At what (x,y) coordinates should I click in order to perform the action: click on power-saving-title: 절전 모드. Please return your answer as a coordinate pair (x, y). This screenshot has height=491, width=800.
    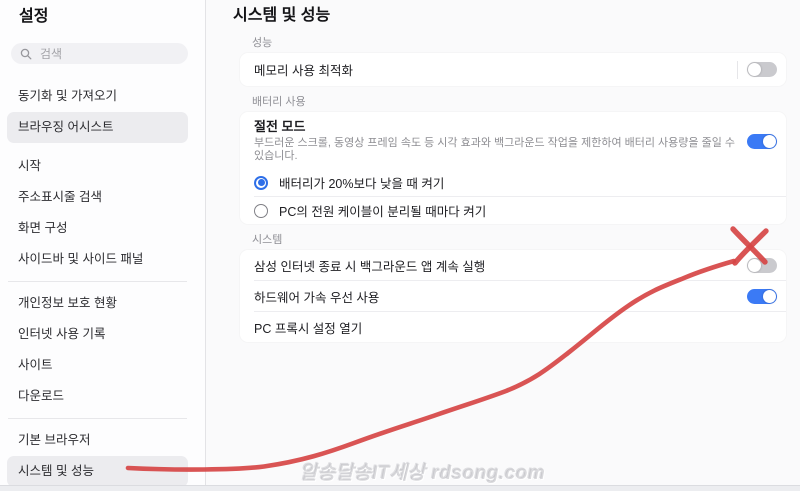
    Looking at the image, I should click on (280, 126).